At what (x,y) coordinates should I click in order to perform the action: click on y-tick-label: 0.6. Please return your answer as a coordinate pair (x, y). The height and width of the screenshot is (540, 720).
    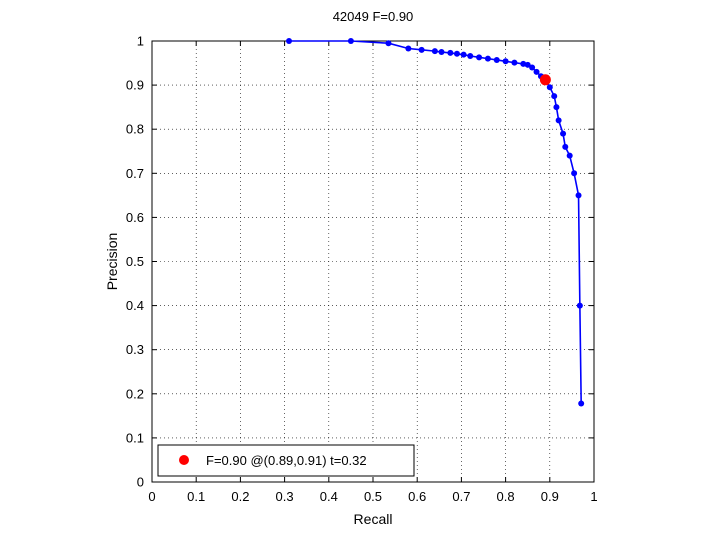
    Looking at the image, I should click on (135, 217).